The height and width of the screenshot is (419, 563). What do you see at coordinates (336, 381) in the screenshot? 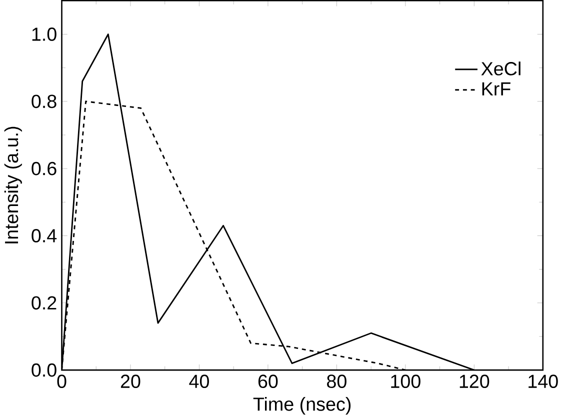
I see `x-tick-label: 80` at bounding box center [336, 381].